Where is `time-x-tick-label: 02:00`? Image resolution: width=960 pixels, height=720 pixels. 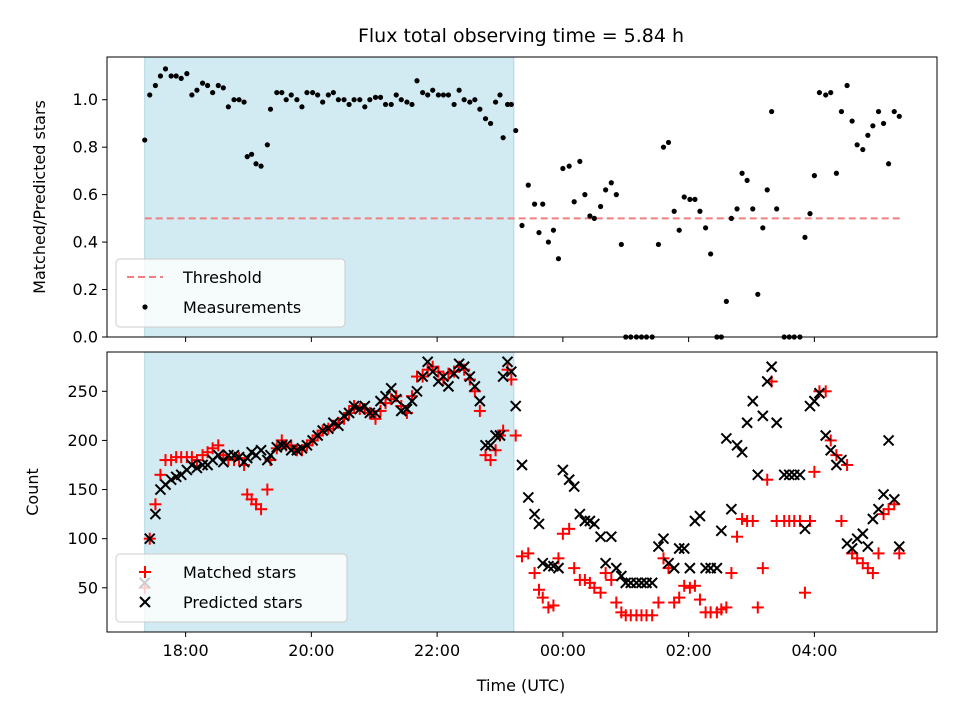 time-x-tick-label: 02:00 is located at coordinates (689, 650).